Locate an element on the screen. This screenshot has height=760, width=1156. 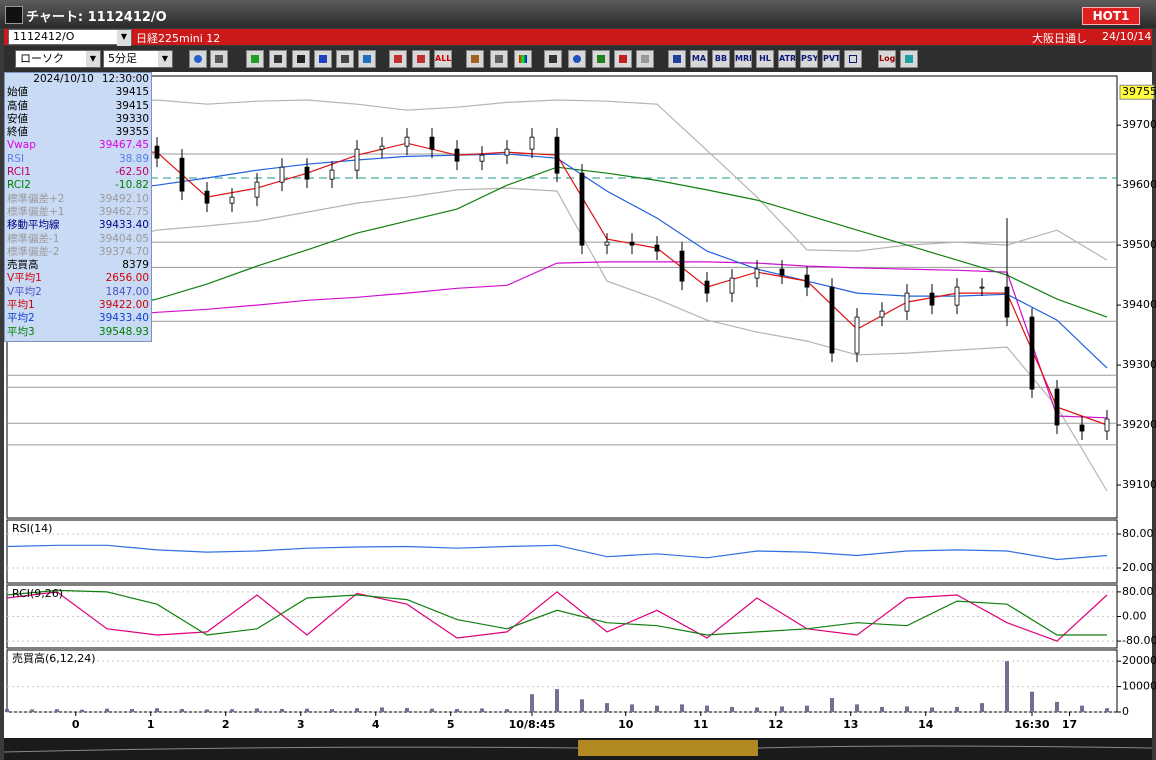
app-icon is located at coordinates (14, 15).